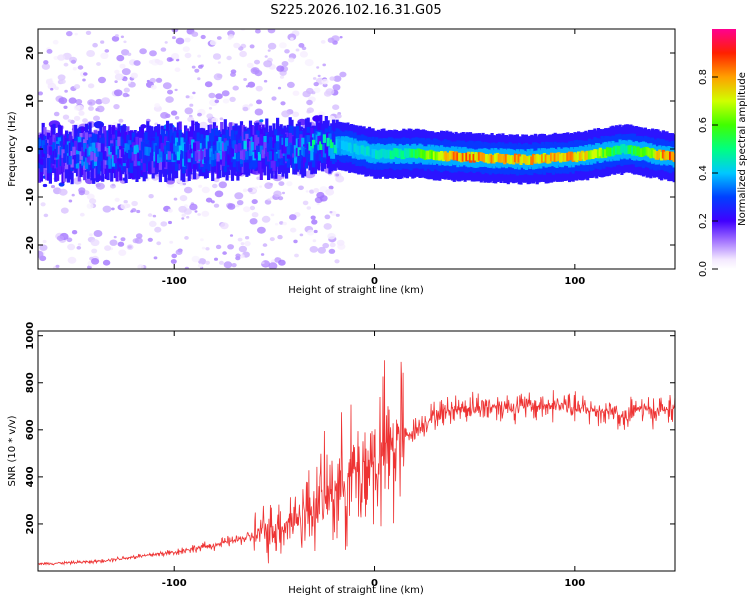 The image size is (750, 600). I want to click on colorbar-ticks: 0.0 0.2 0.4 0.6 0.8, so click(708, 173).